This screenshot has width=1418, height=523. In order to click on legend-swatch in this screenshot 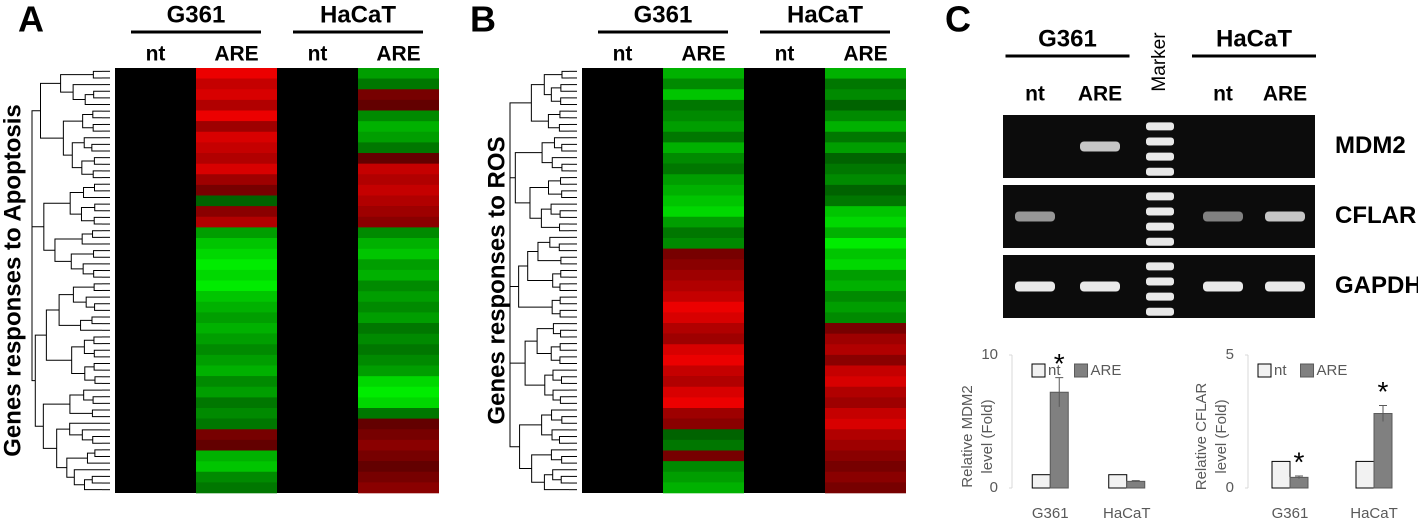, I will do `click(1081, 370)`.